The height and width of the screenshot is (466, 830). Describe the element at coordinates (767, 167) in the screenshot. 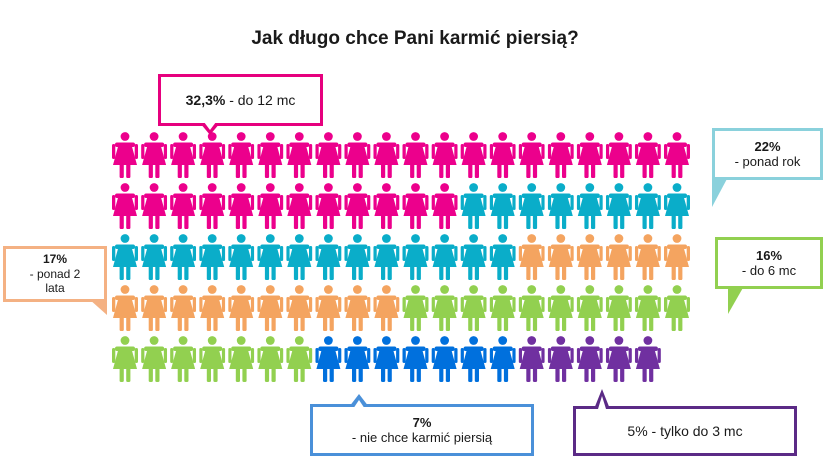

I see `callout-ponad-rok: 22% - ponad rok` at that location.